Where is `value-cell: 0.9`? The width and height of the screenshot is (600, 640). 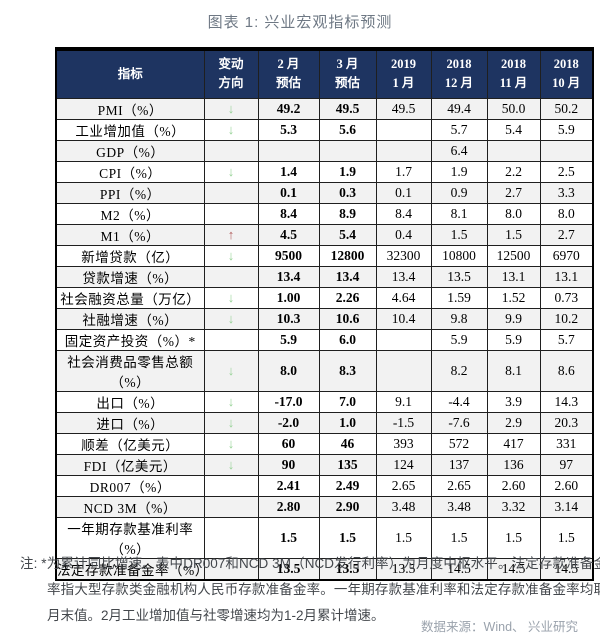
value-cell: 0.9 is located at coordinates (459, 192).